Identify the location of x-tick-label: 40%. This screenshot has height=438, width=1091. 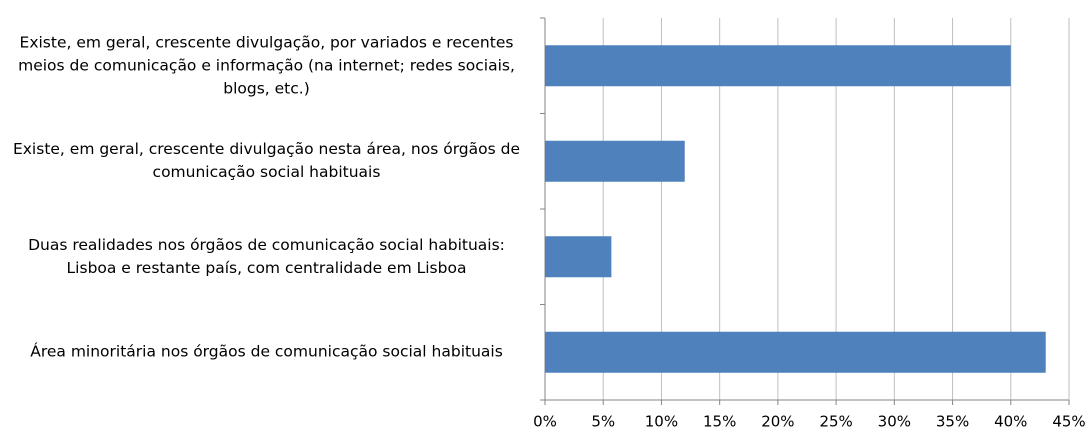
(1010, 422).